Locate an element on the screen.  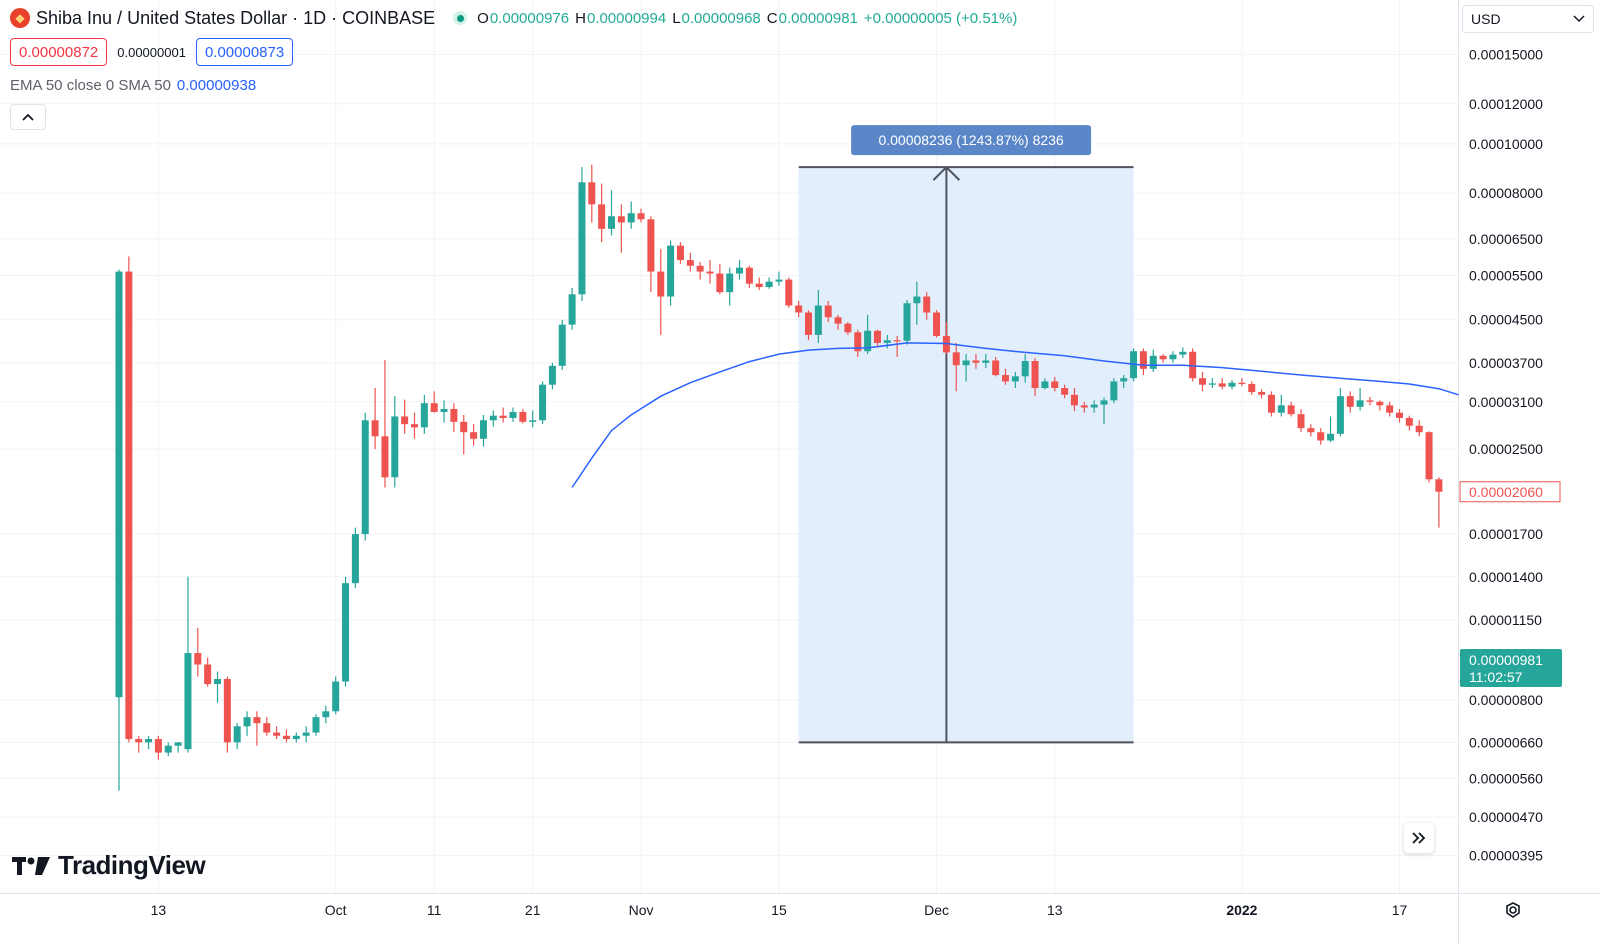
time-tick-label: Nov is located at coordinates (641, 910).